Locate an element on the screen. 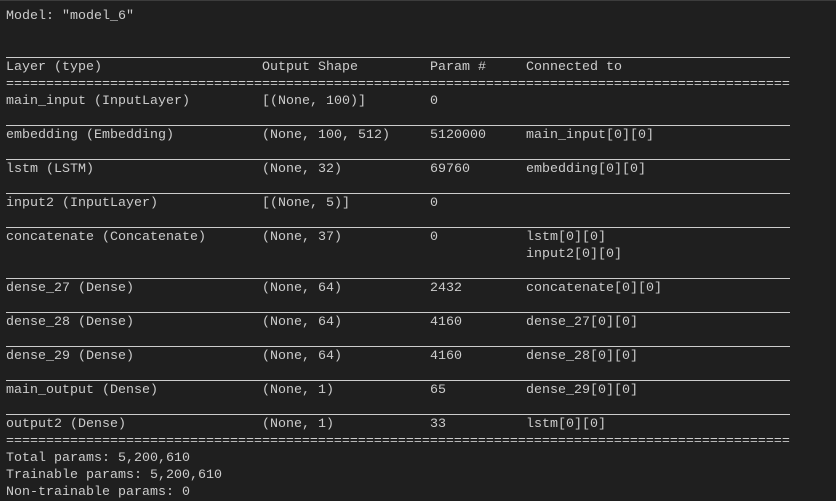 This screenshot has height=501, width=836. connected-to: dense_29[0][0] is located at coordinates (582, 390).